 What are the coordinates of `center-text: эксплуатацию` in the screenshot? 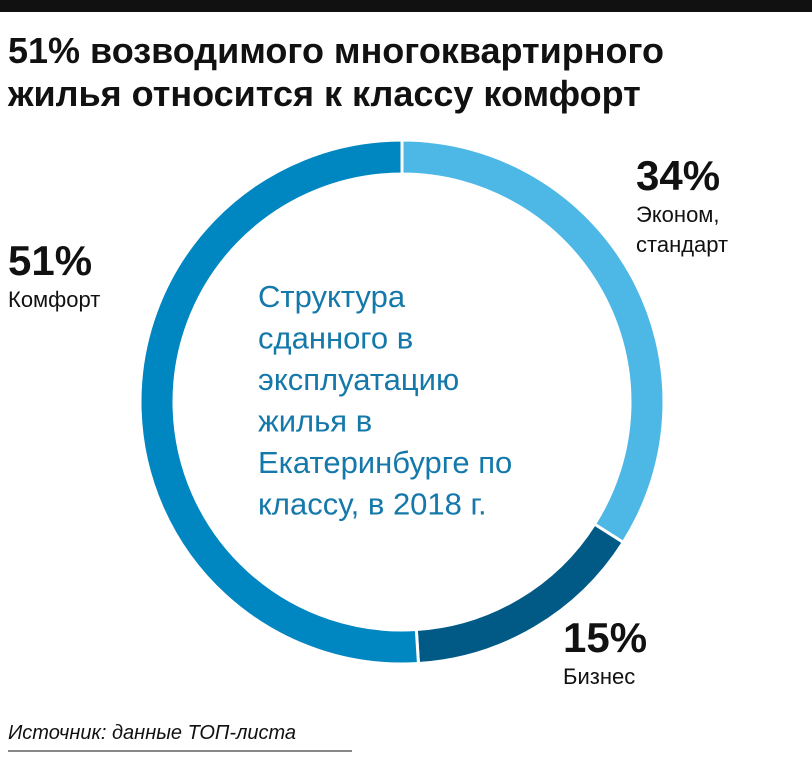 It's located at (358, 379).